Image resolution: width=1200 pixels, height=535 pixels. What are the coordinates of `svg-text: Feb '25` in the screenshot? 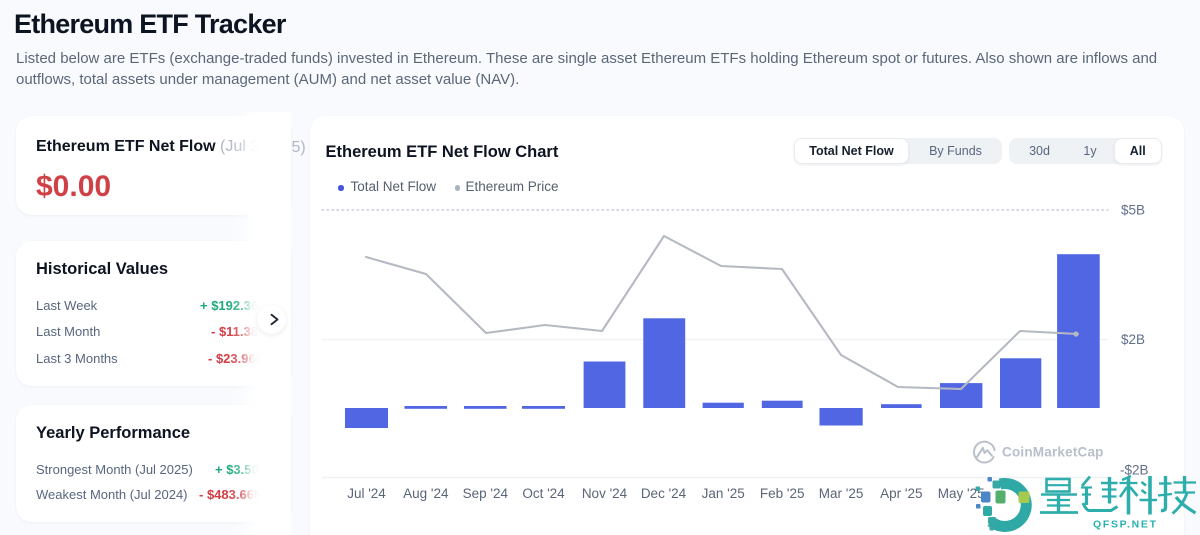 It's located at (782, 493).